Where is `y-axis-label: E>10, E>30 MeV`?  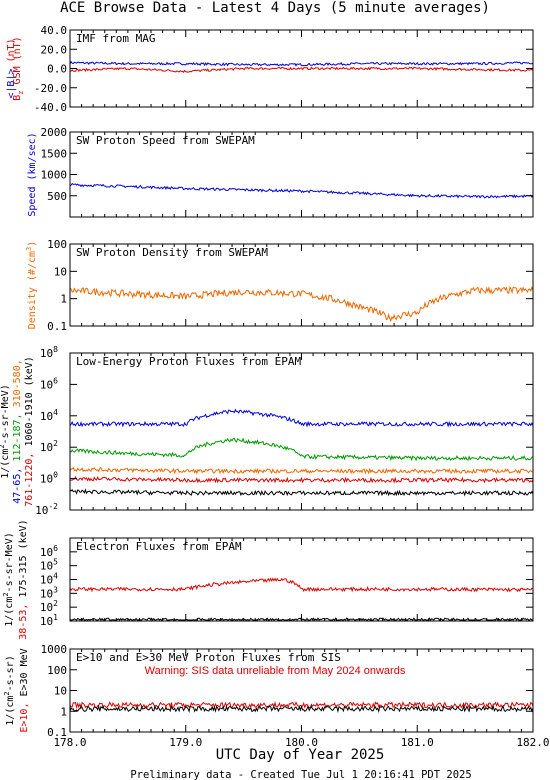 y-axis-label: E>10, E>30 MeV is located at coordinates (24, 690).